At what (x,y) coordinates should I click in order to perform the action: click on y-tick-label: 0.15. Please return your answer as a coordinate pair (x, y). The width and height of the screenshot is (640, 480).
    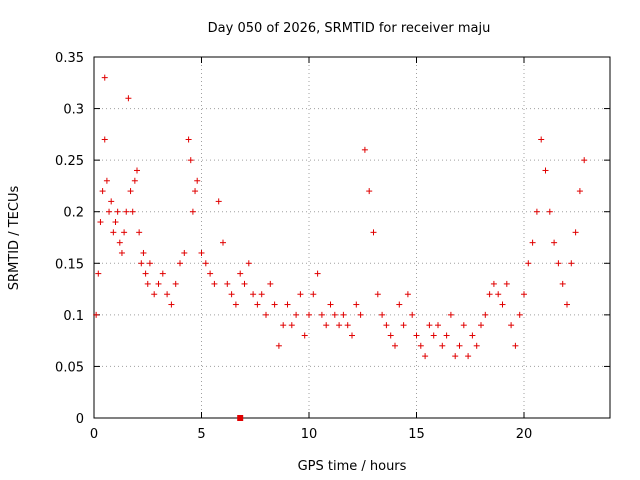
    Looking at the image, I should click on (69, 264).